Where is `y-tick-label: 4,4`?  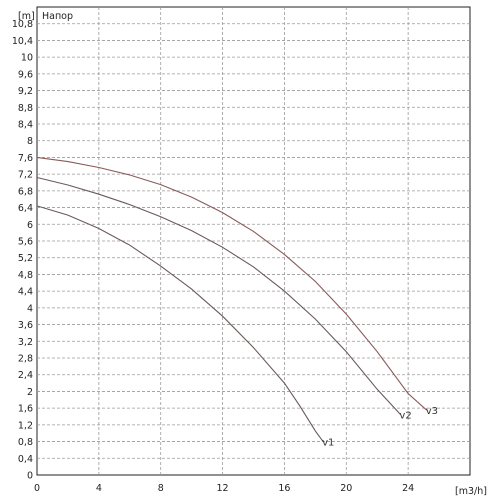
y-tick-label: 4,4 is located at coordinates (25, 292).